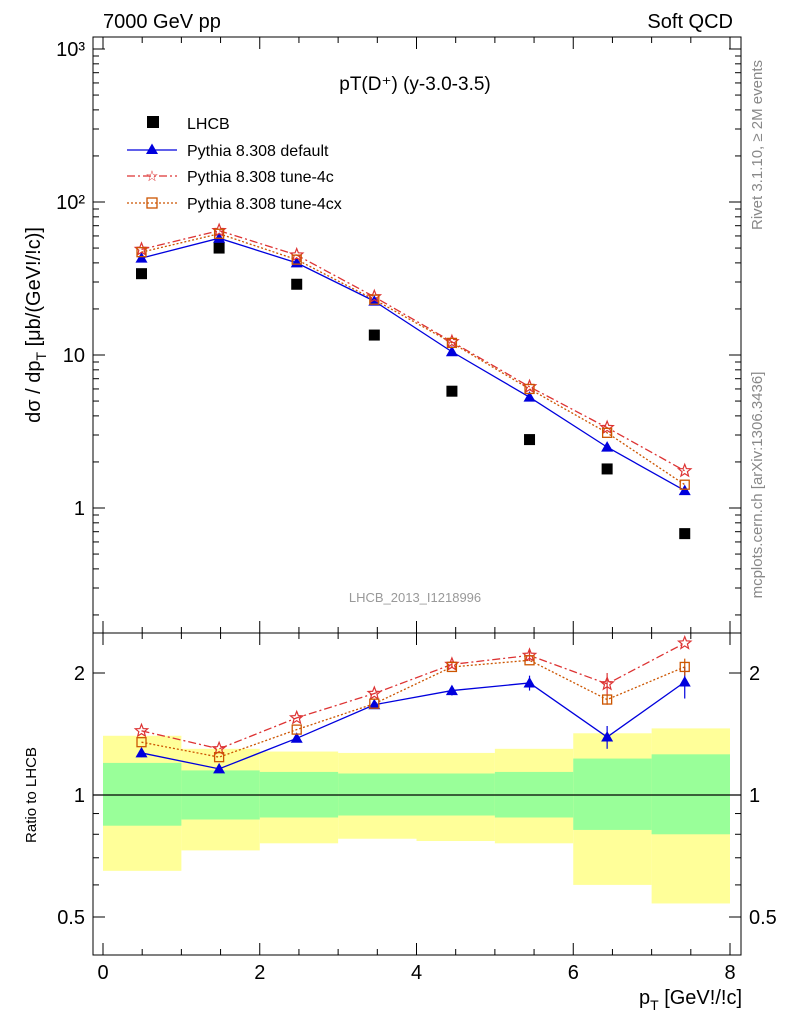  What do you see at coordinates (264, 204) in the screenshot?
I see `legend-tune4cx-label: Pythia 8.308 tune-4cx` at bounding box center [264, 204].